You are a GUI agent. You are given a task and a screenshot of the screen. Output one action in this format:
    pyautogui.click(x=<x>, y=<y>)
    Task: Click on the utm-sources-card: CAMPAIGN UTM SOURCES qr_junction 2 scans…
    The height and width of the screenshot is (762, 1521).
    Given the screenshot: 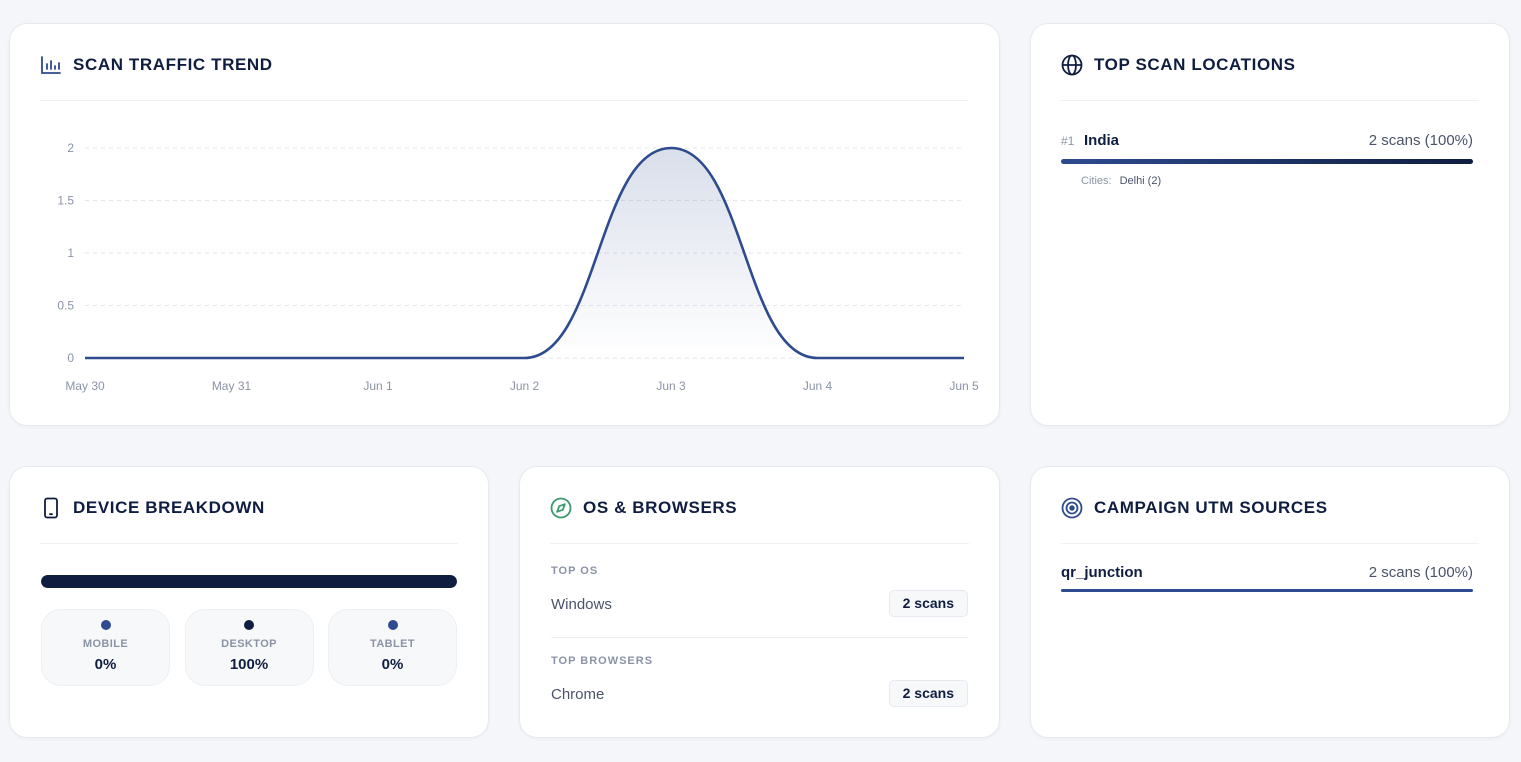 What is the action you would take?
    pyautogui.click(x=1270, y=602)
    